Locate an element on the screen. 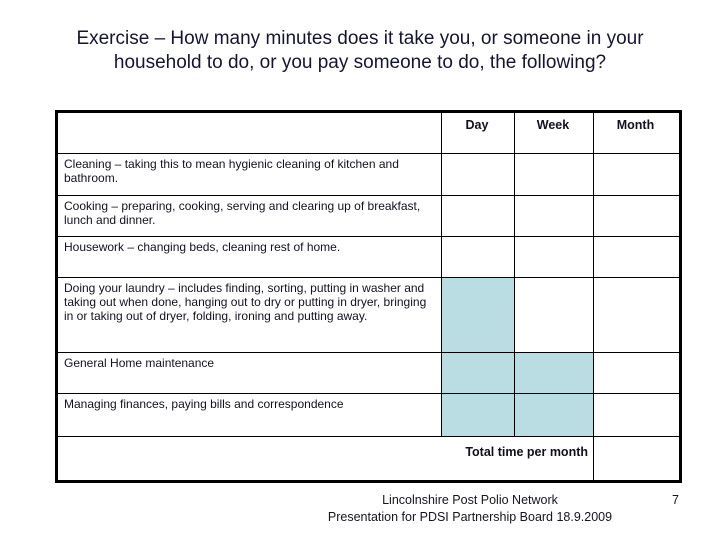 The width and height of the screenshot is (720, 540). table-row-maintenance: General Home maintenance is located at coordinates (368, 373).